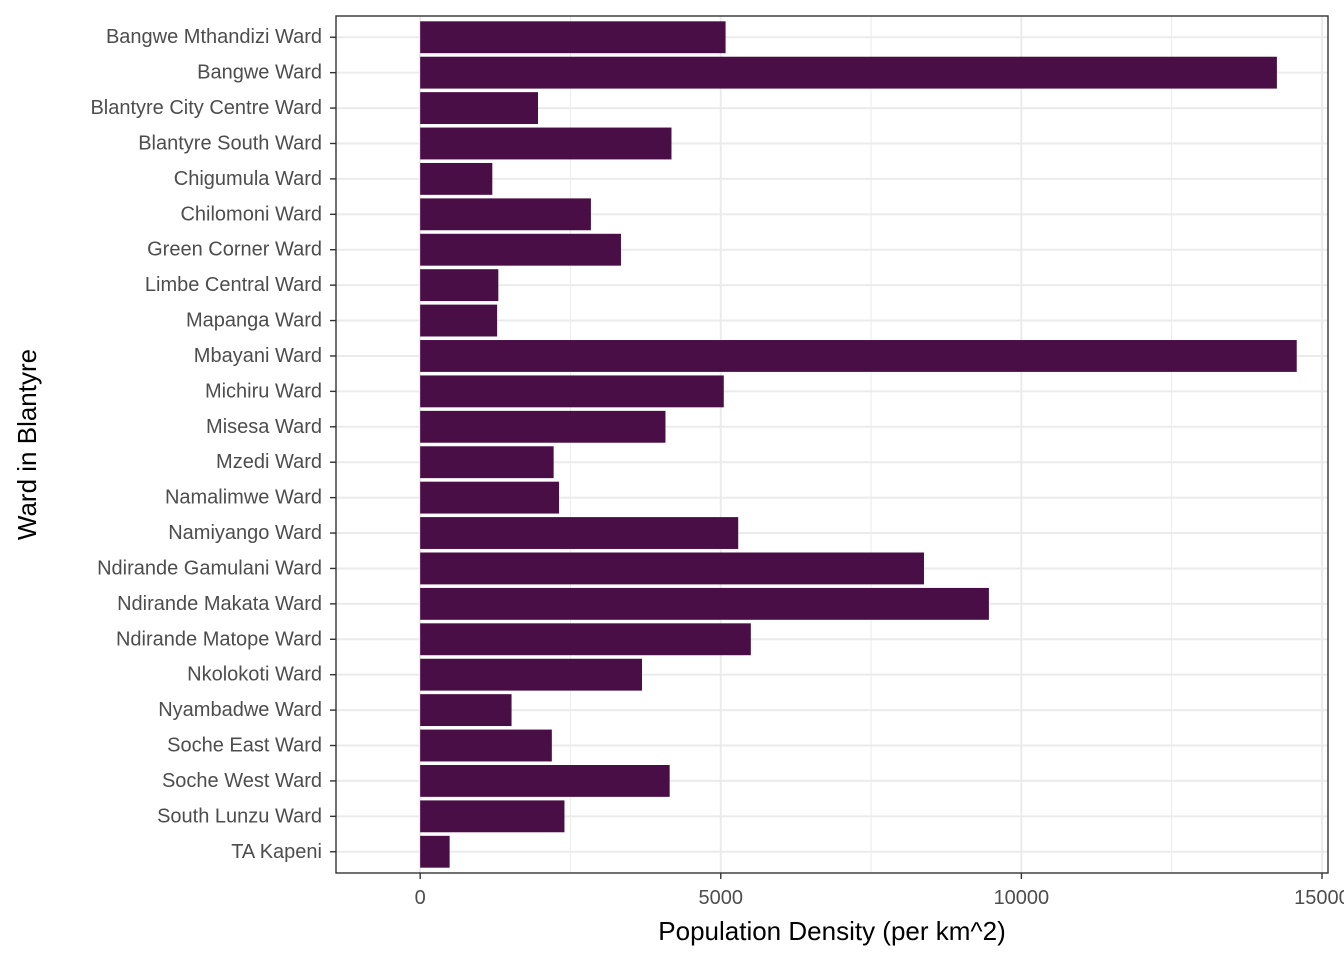 The width and height of the screenshot is (1344, 960). What do you see at coordinates (263, 391) in the screenshot?
I see `y-tick-label: Michiru Ward` at bounding box center [263, 391].